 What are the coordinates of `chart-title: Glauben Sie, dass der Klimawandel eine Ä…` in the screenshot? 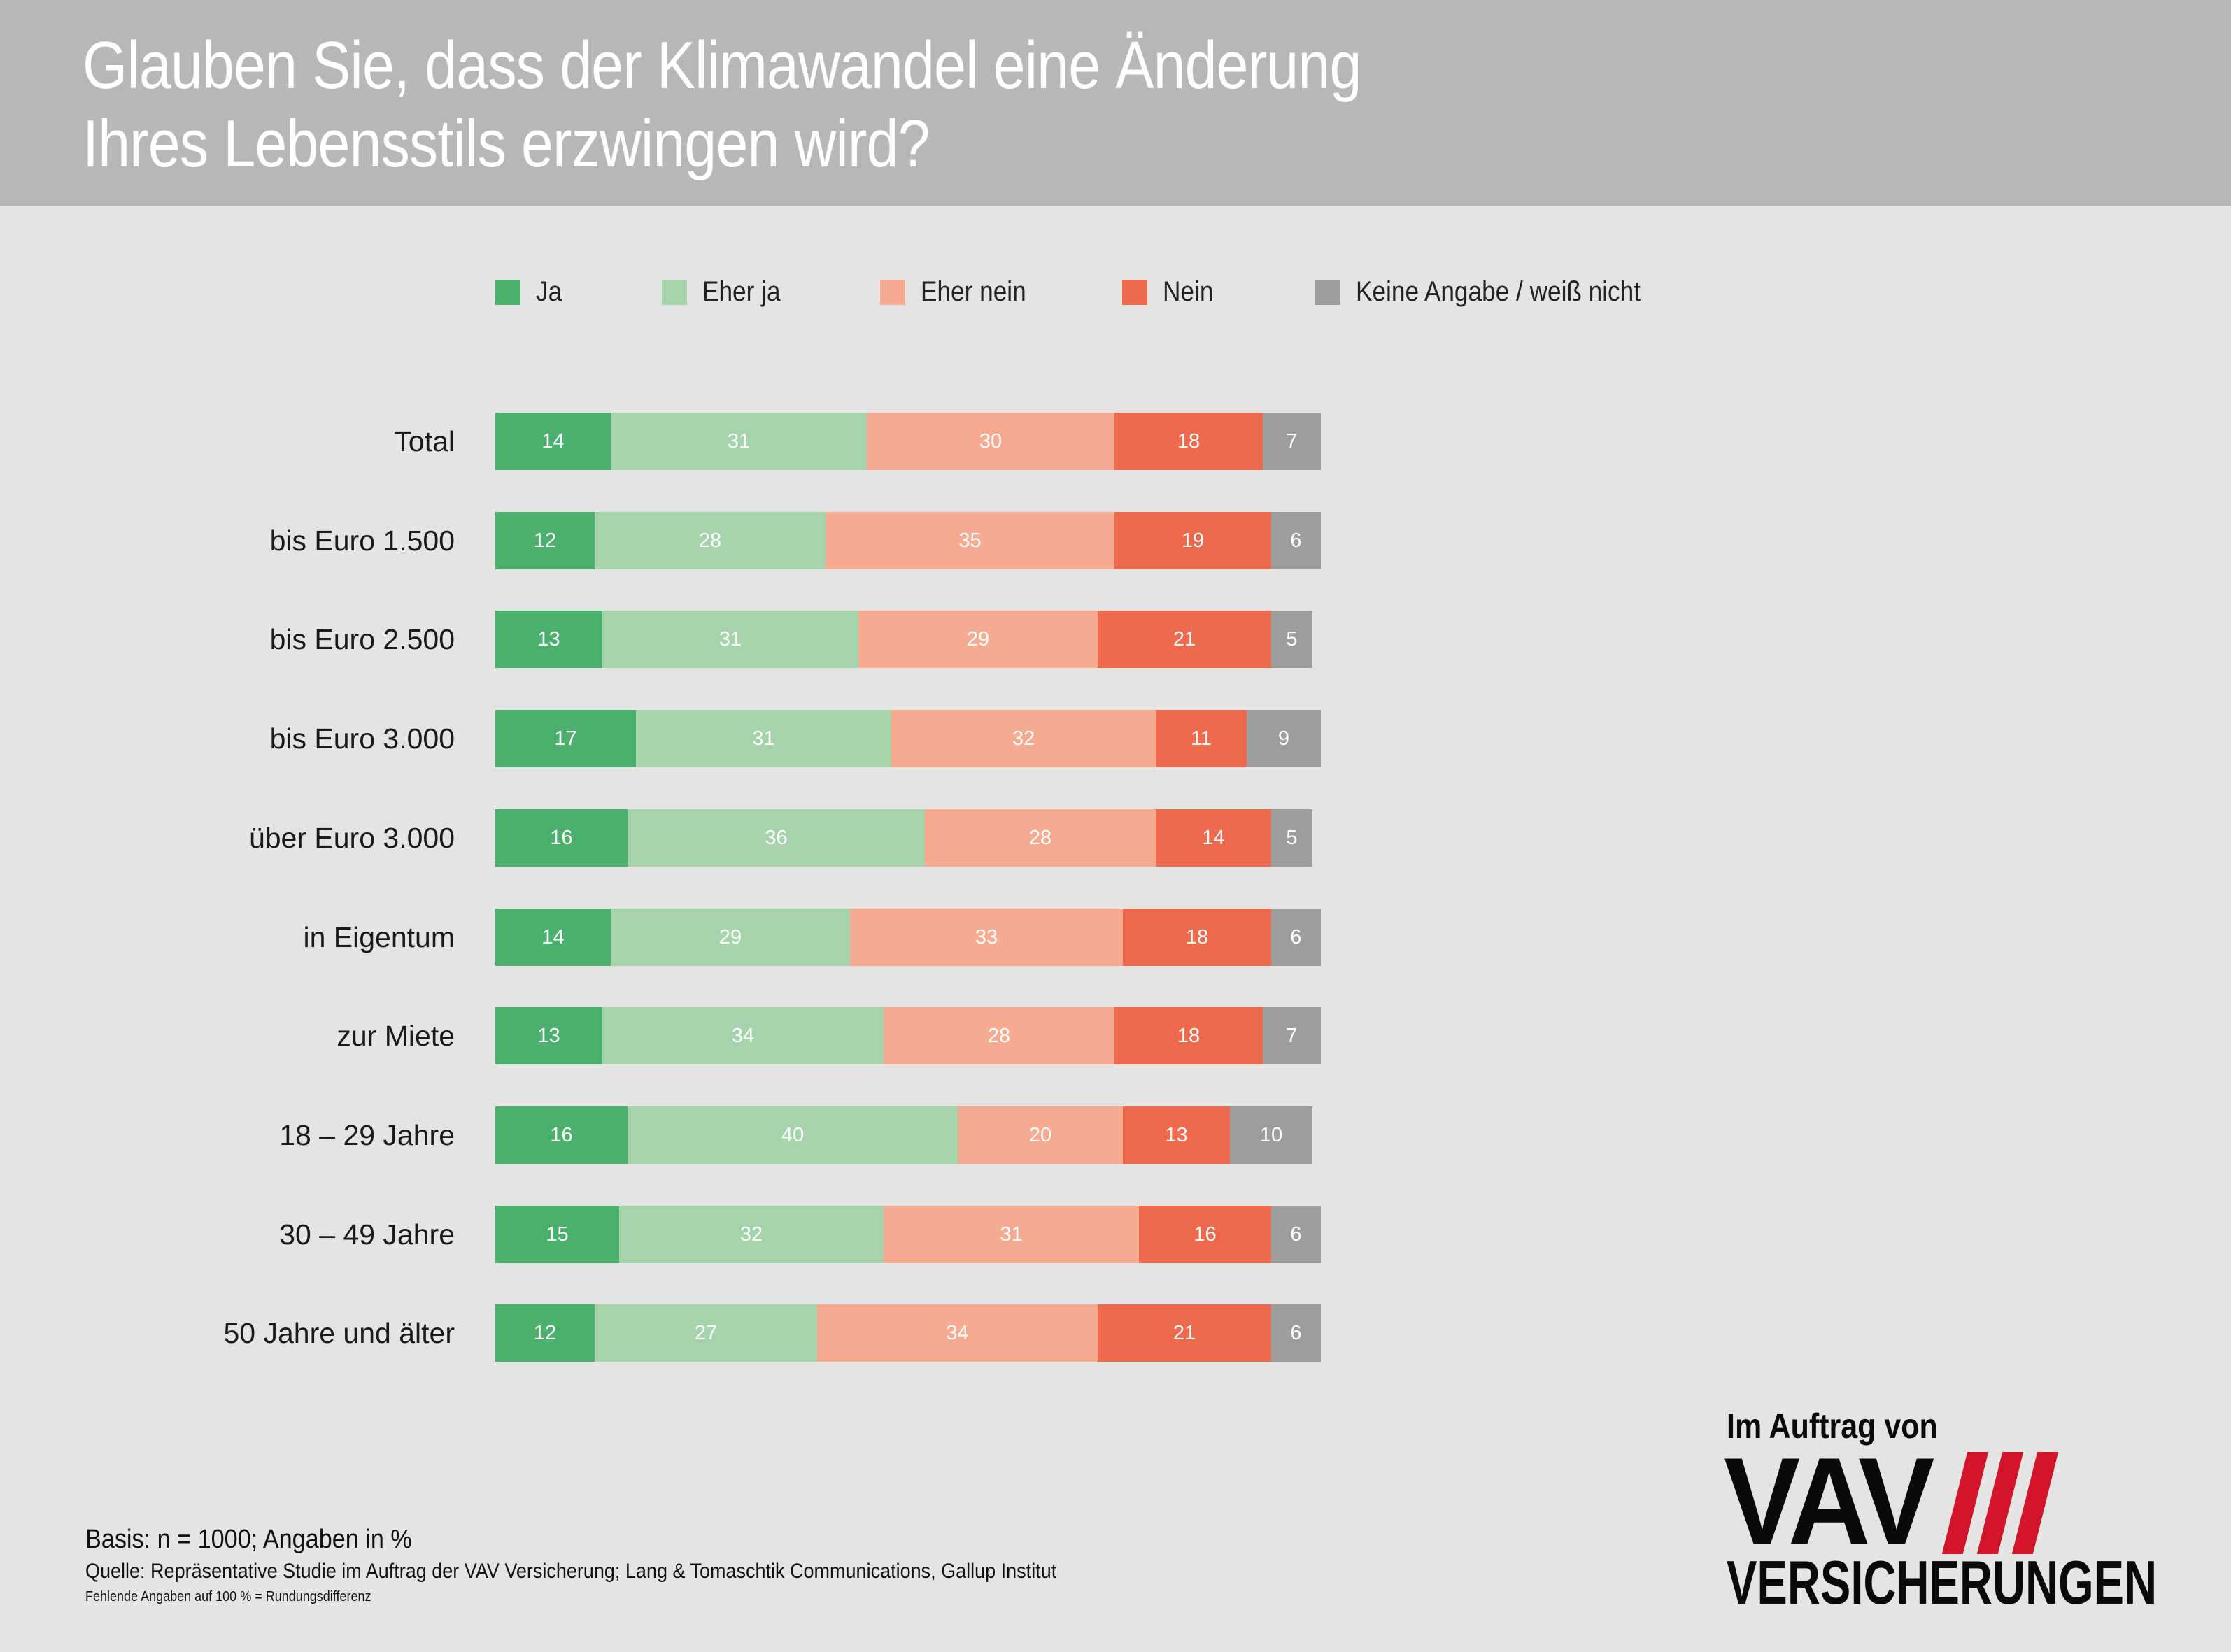 It's located at (805, 105).